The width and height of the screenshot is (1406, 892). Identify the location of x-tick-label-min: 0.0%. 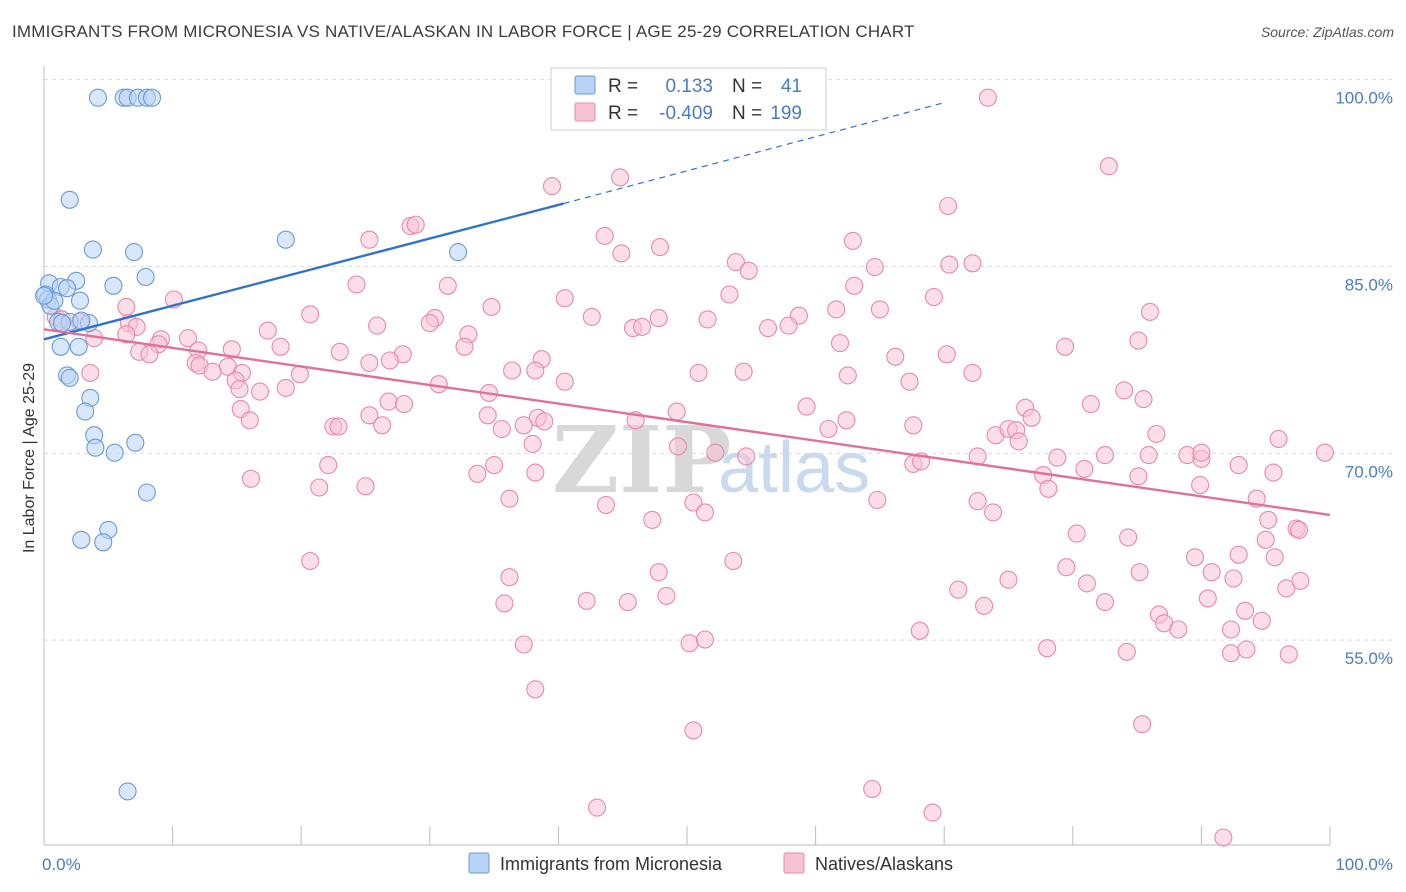
(61, 864).